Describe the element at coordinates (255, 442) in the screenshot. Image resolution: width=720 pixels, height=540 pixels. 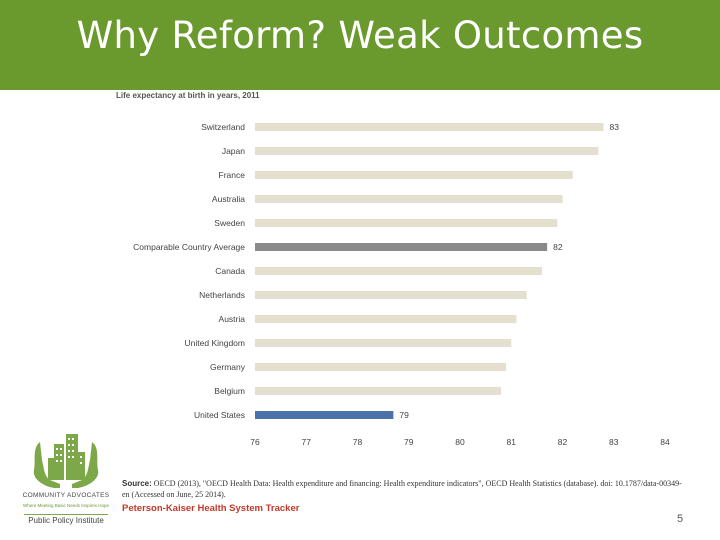
I see `x-tick-label: 76` at that location.